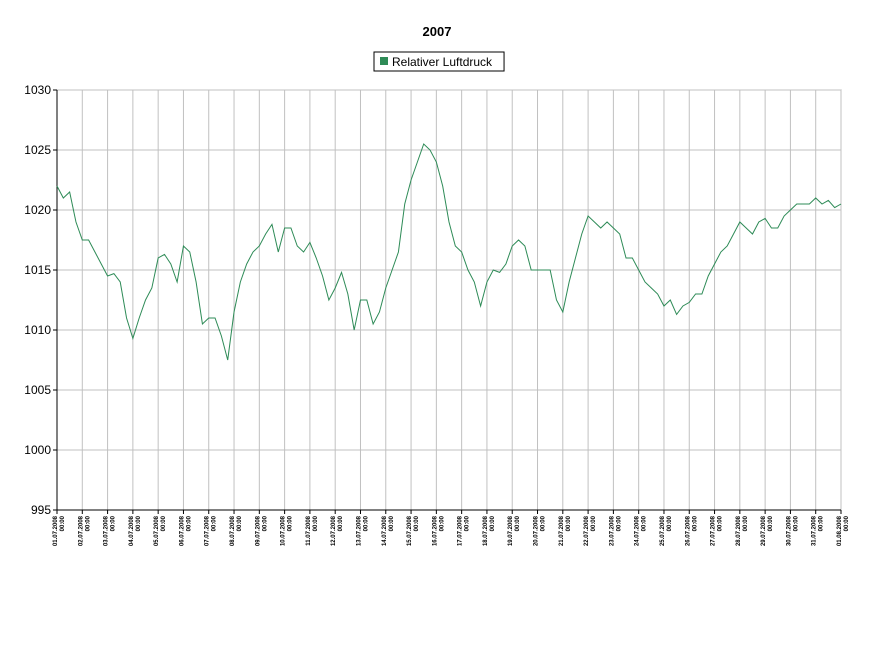  I want to click on x-tick-label: 25.07.200800:00, so click(666, 530).